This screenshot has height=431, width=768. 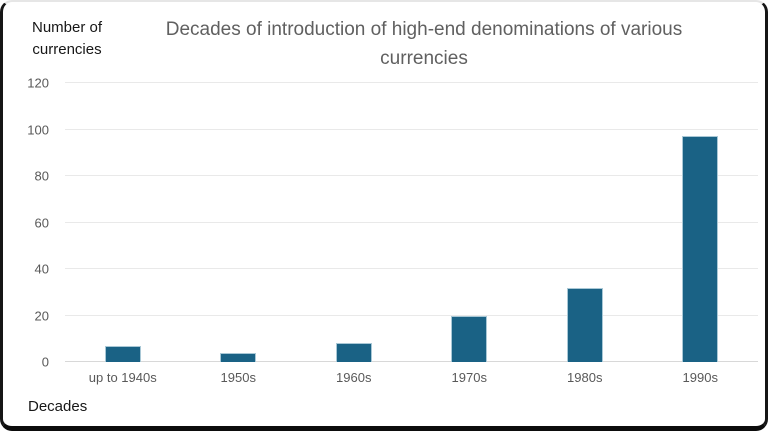 What do you see at coordinates (353, 352) in the screenshot?
I see `bar-1960s` at bounding box center [353, 352].